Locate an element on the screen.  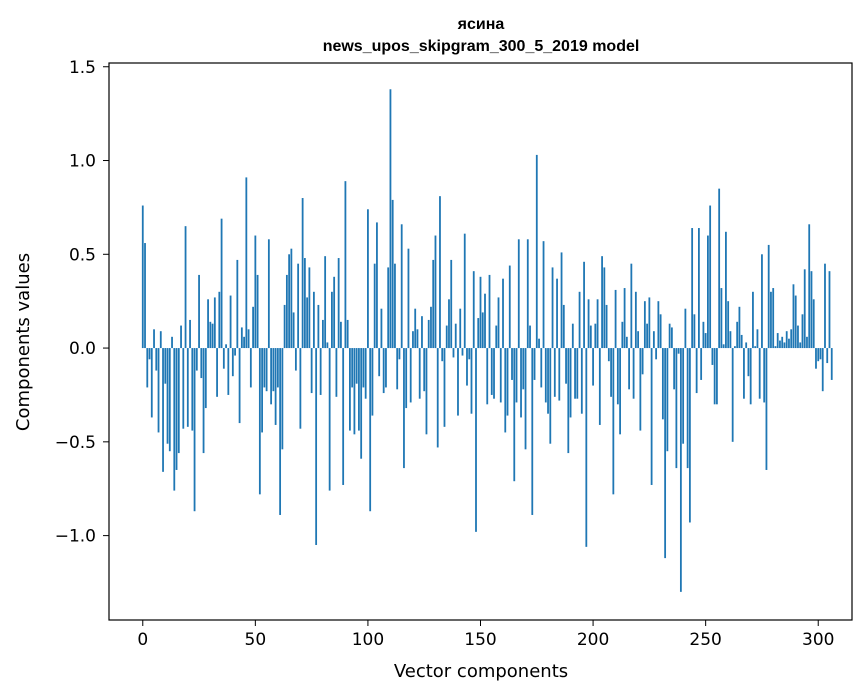
chart-title-line1: ясина is located at coordinates (481, 24).